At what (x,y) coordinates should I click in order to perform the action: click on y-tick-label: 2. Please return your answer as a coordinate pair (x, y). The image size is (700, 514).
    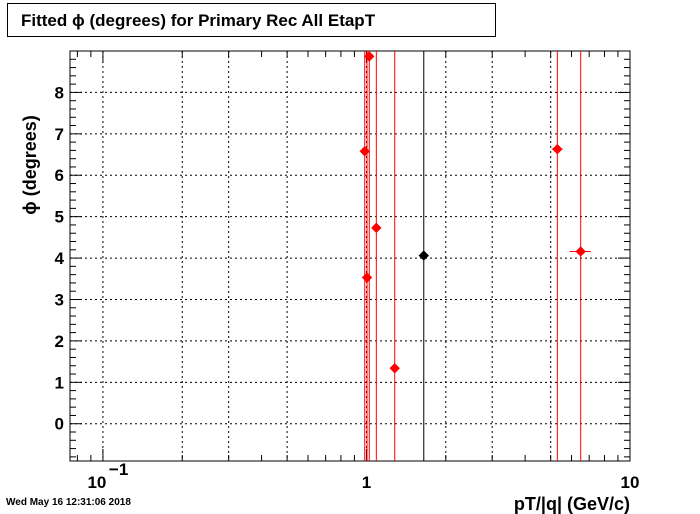
    Looking at the image, I should click on (59, 341).